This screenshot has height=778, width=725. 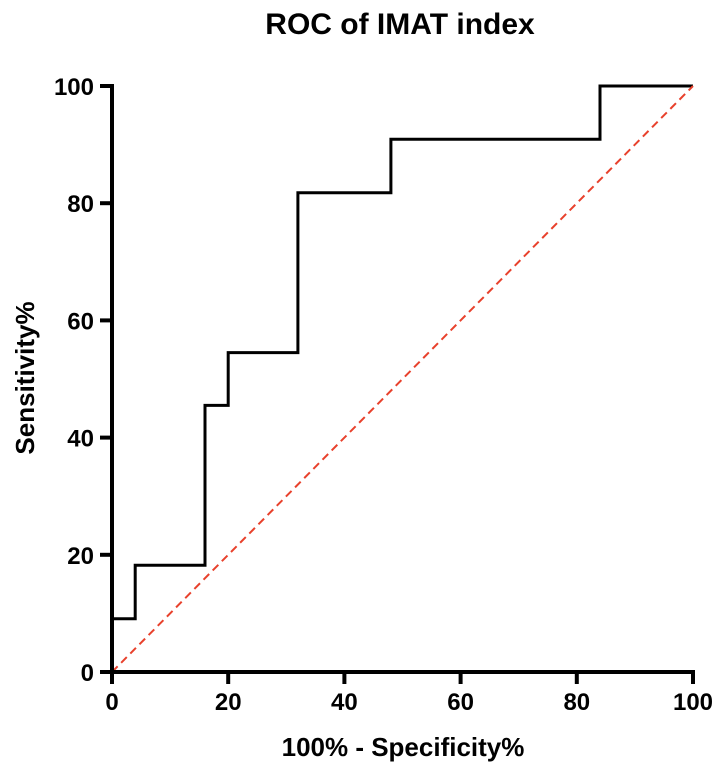 I want to click on y-axis-label: Sensitivity%, so click(x=25, y=377).